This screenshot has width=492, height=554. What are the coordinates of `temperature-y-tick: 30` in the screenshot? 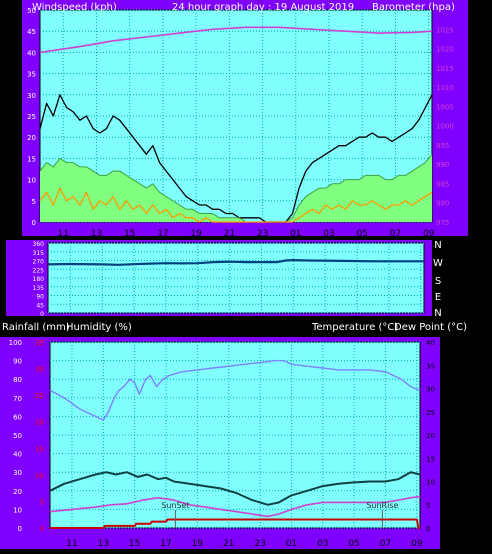 It's located at (430, 390).